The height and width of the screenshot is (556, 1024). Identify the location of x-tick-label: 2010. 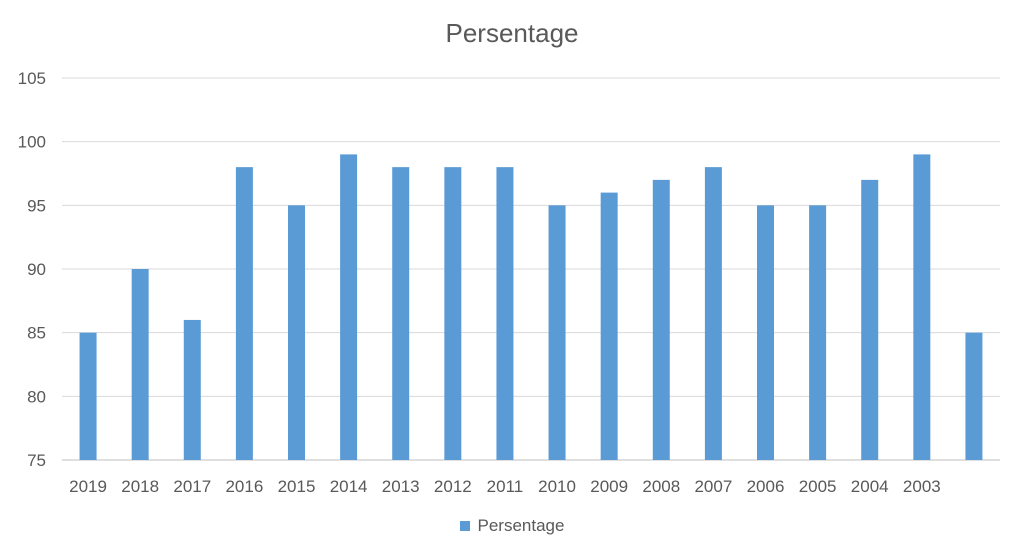
(557, 486).